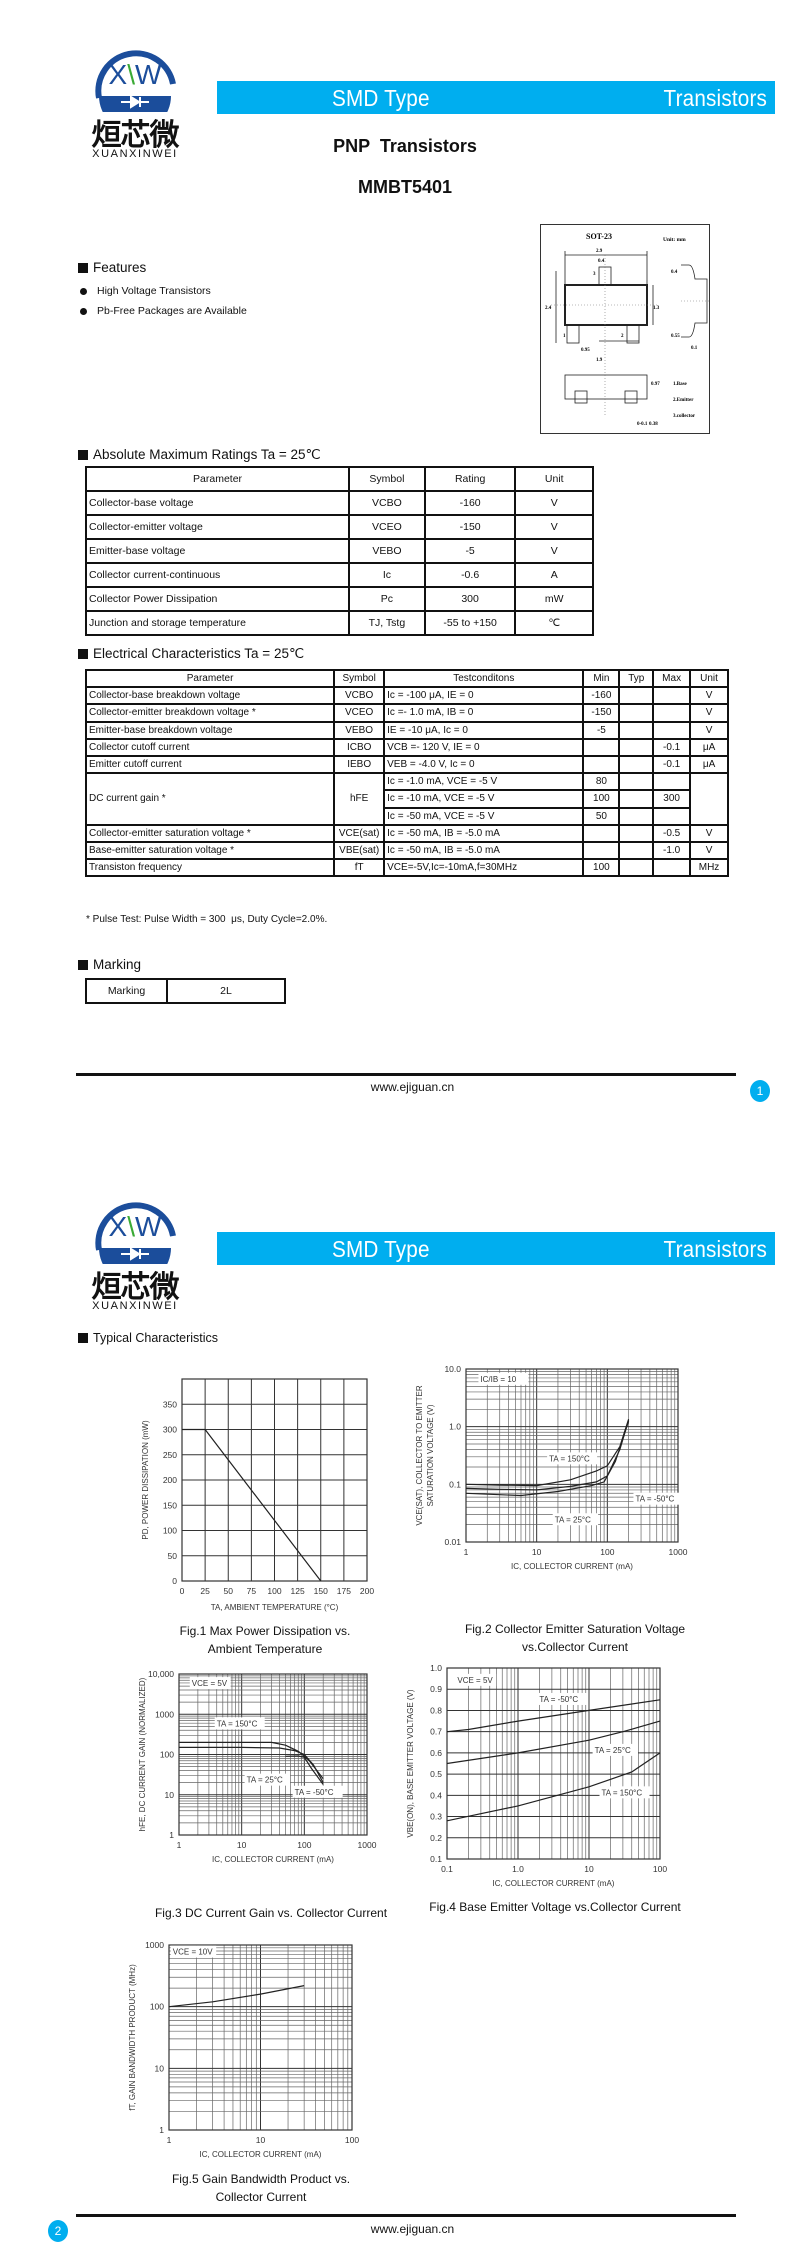 This screenshot has height=2244, width=793. I want to click on abs-max-heading-text: Absolute Maximum Ratings Ta = 25℃, so click(207, 454).